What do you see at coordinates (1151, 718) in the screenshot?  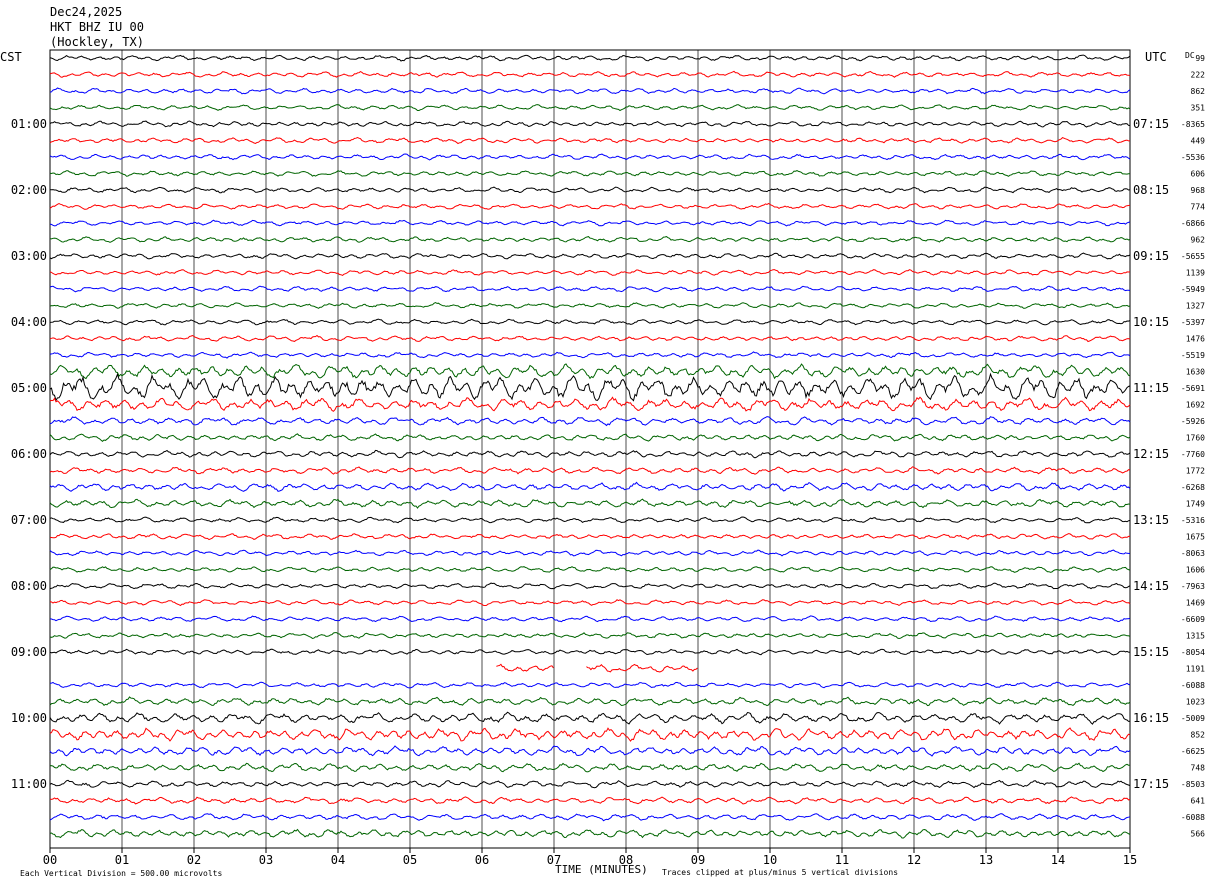 I see `right-hour-label: 16:15` at bounding box center [1151, 718].